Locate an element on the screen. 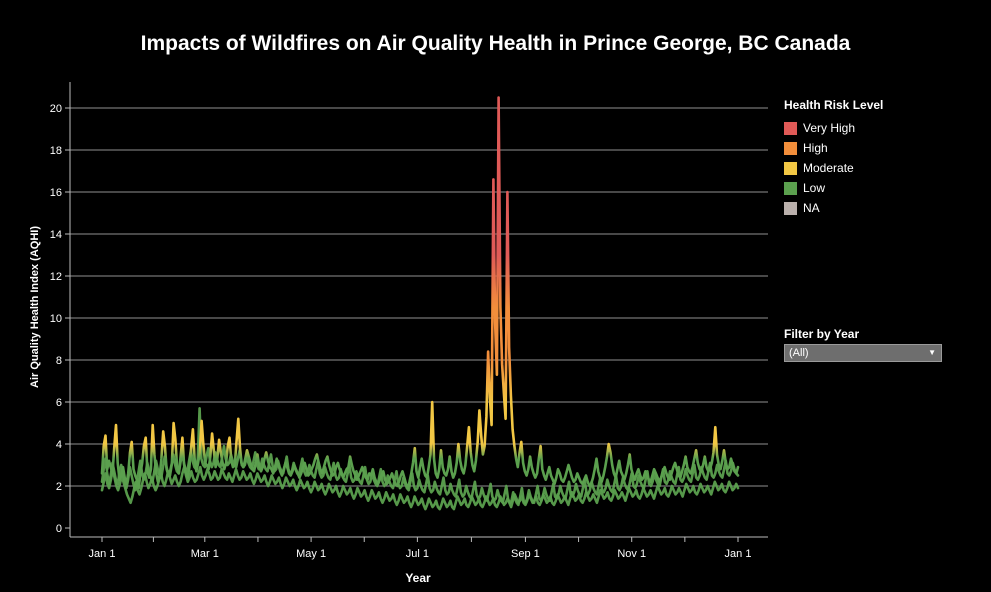  y-tick-label: 6 is located at coordinates (59, 403).